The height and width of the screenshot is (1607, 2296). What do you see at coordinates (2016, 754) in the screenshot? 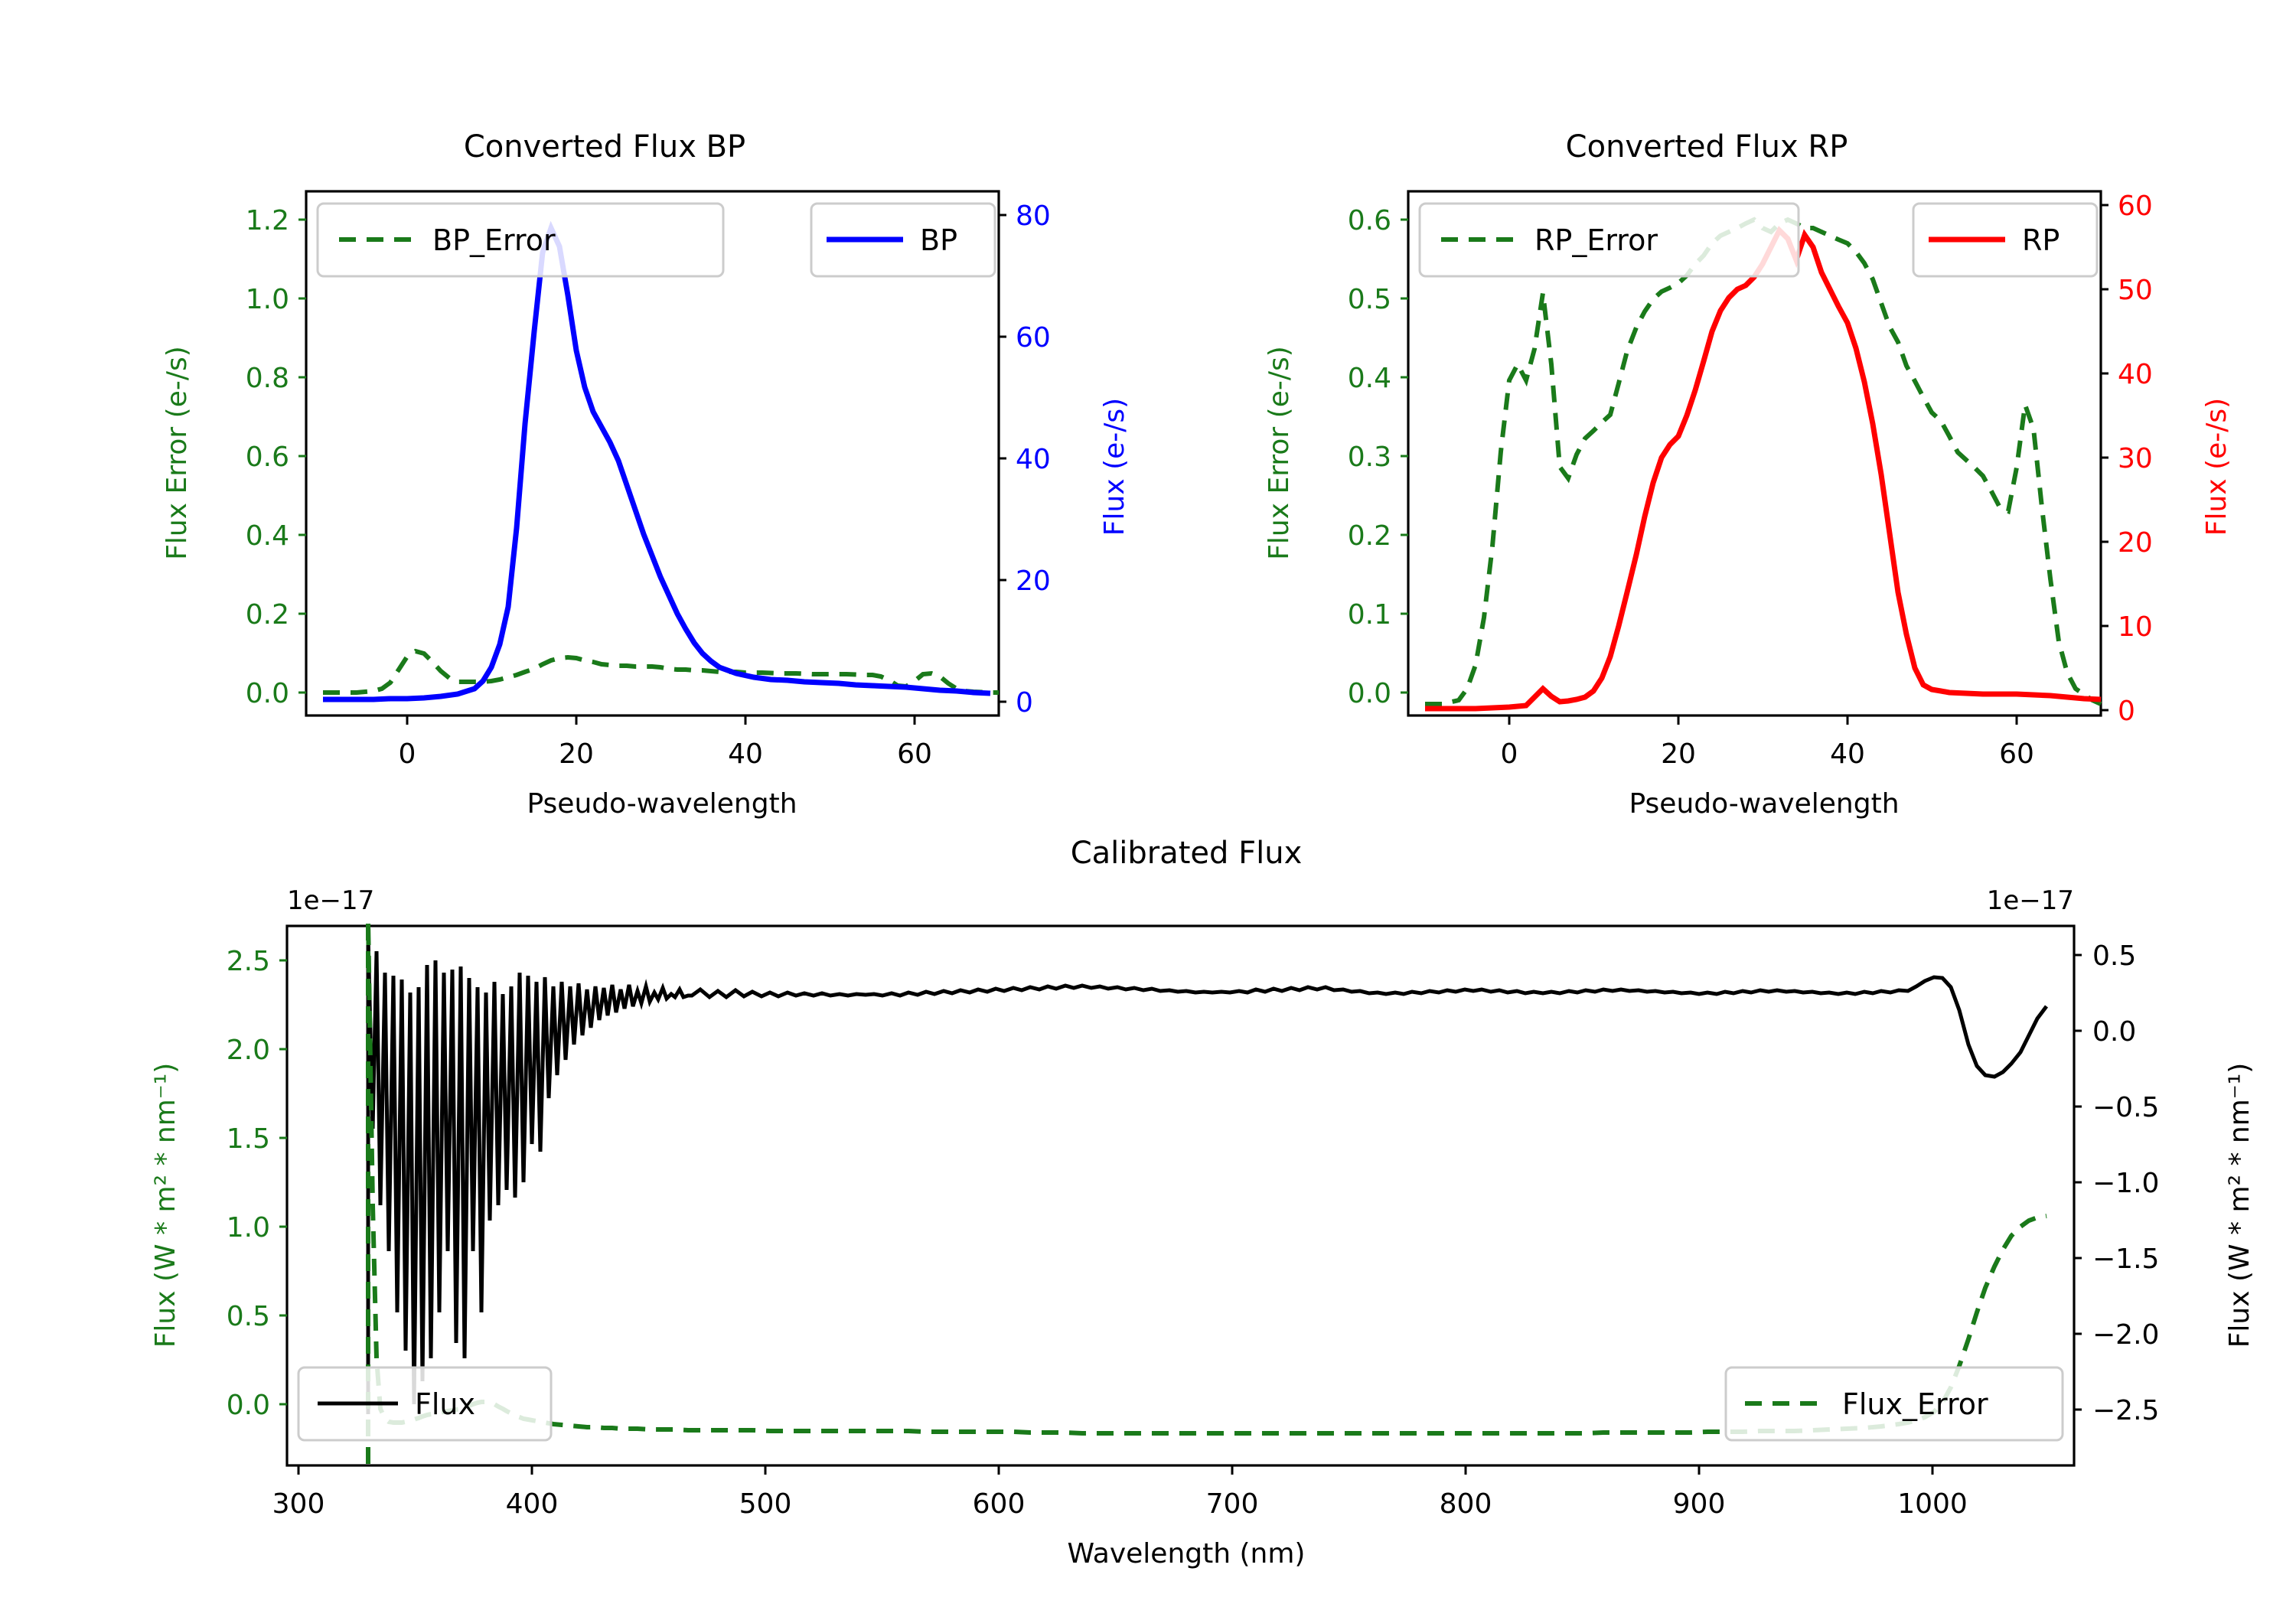
I see `rp-xtick-60: 60` at bounding box center [2016, 754].